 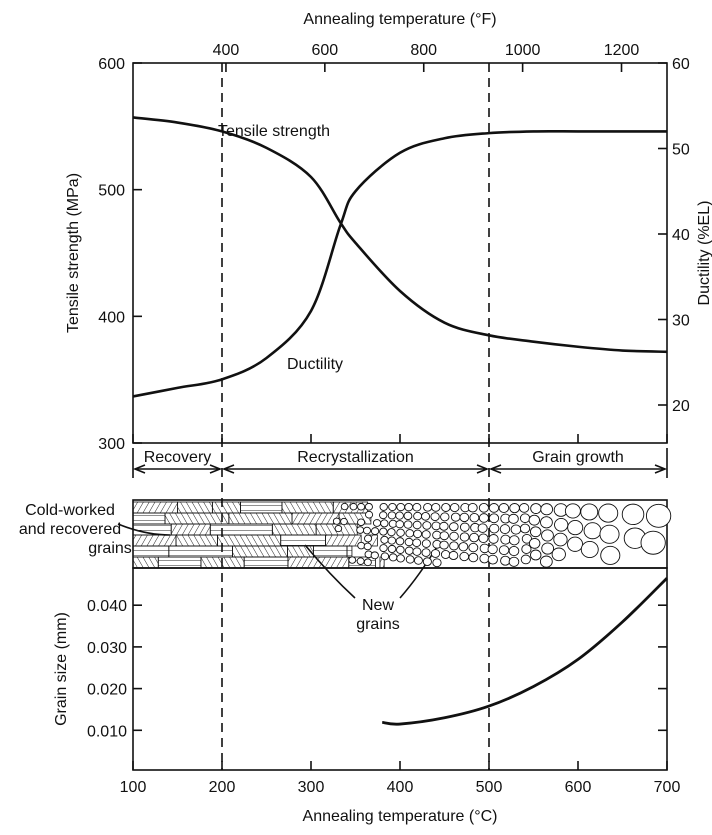 What do you see at coordinates (489, 787) in the screenshot?
I see `x-tick-label: 500` at bounding box center [489, 787].